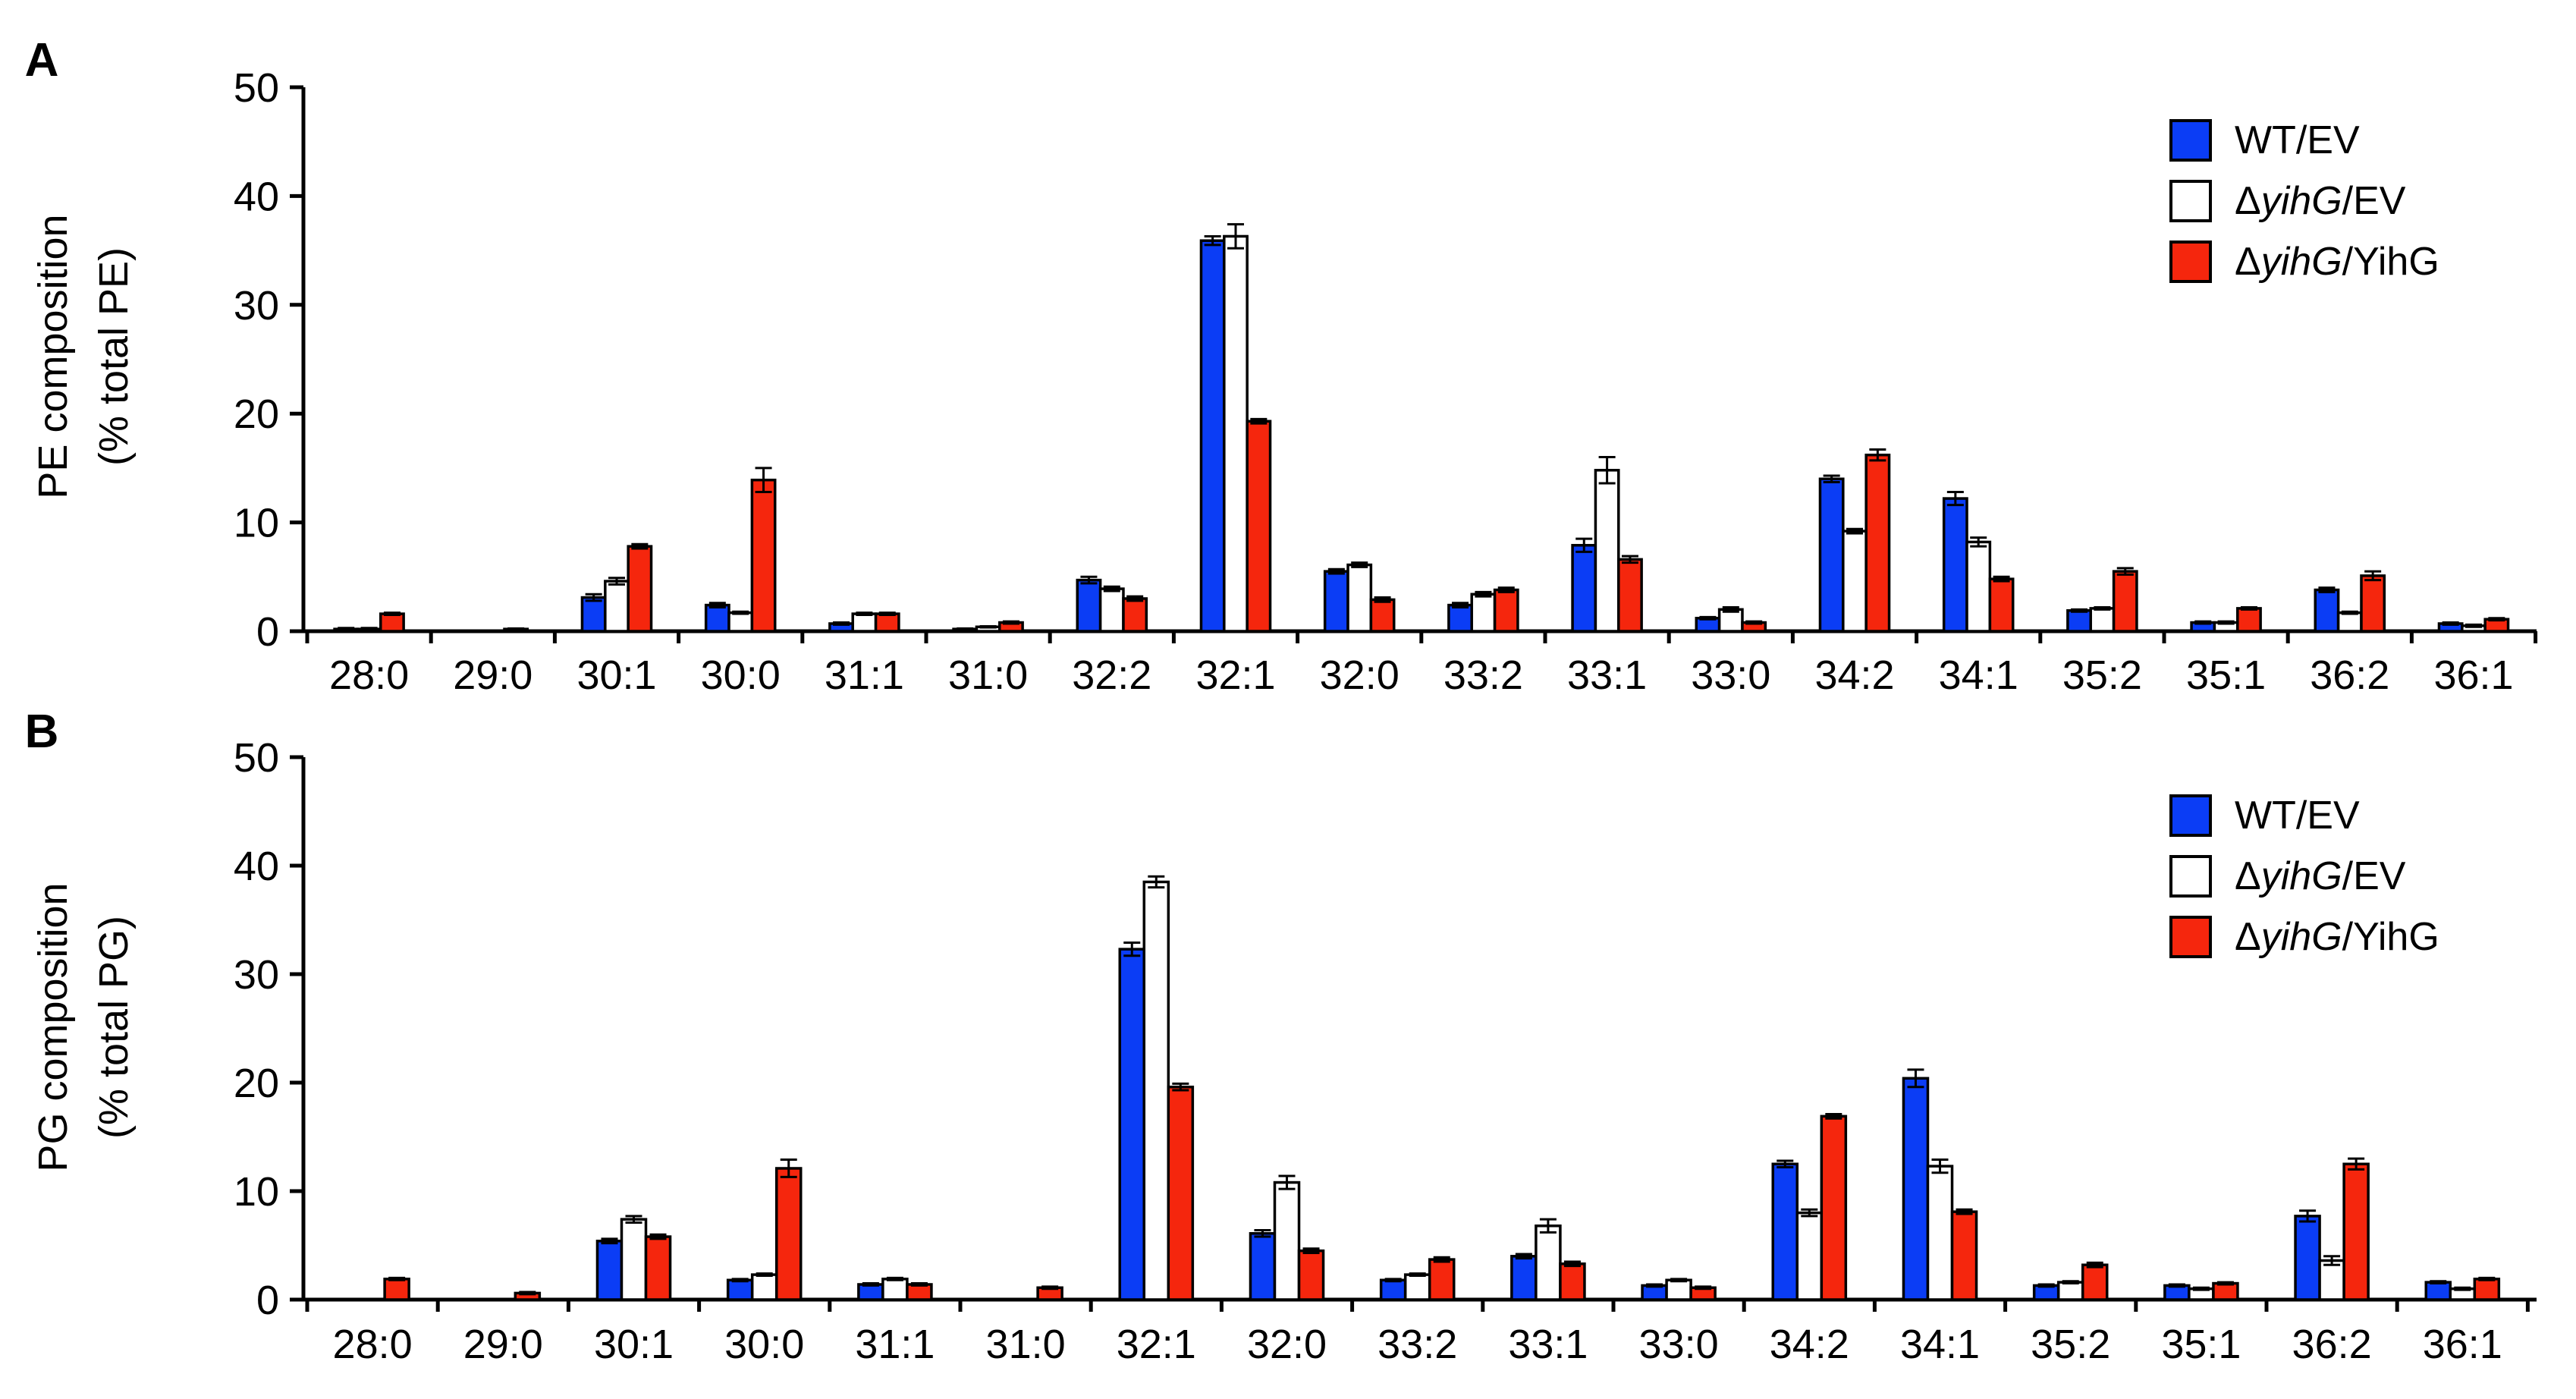 This screenshot has height=1399, width=2576. Describe the element at coordinates (256, 866) in the screenshot. I see `y-tick-label: 40` at that location.